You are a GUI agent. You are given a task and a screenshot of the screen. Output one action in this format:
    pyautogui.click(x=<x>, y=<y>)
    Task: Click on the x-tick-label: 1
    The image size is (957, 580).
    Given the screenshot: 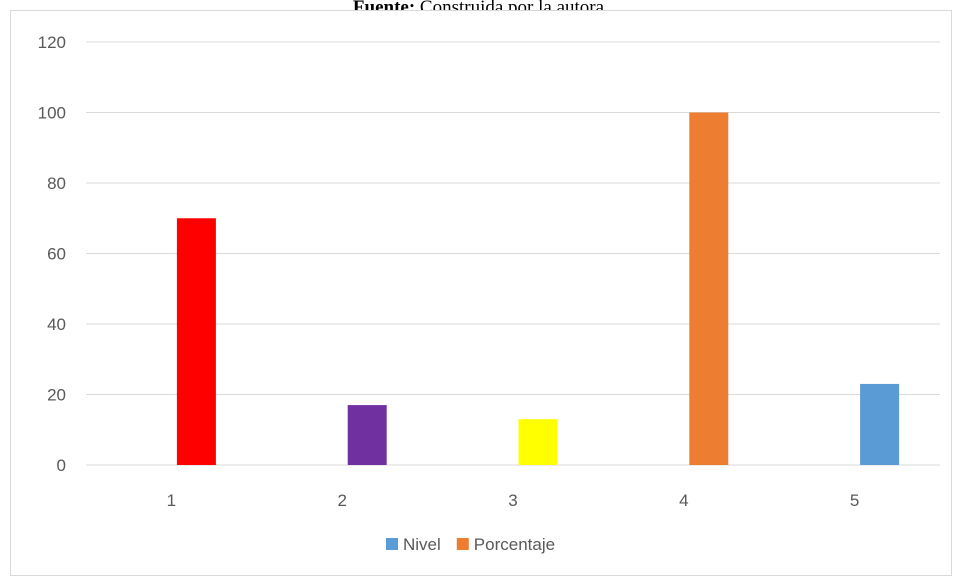 What is the action you would take?
    pyautogui.click(x=171, y=500)
    